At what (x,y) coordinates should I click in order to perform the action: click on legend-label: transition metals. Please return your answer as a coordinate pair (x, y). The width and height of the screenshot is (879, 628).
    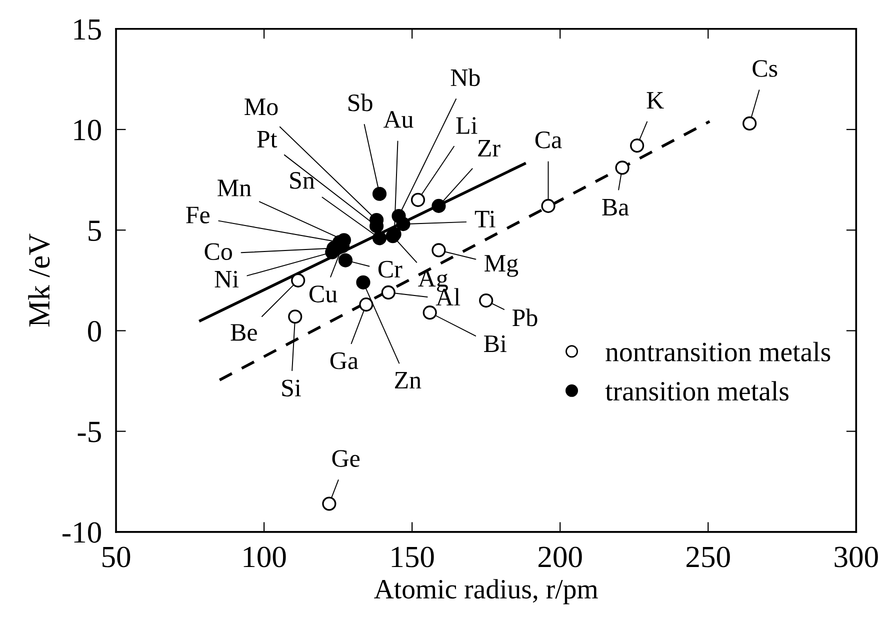
    Looking at the image, I should click on (696, 391).